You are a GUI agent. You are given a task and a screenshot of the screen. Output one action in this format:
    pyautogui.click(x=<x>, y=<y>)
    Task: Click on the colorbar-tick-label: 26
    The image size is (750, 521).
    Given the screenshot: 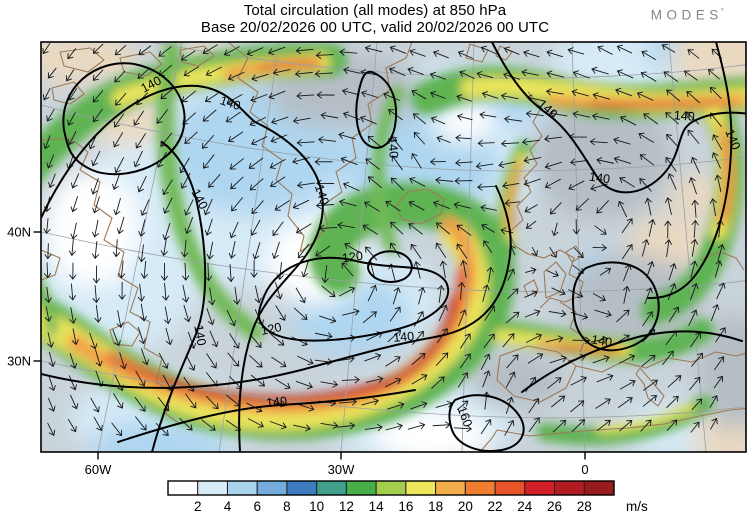 What is the action you would take?
    pyautogui.click(x=554, y=506)
    